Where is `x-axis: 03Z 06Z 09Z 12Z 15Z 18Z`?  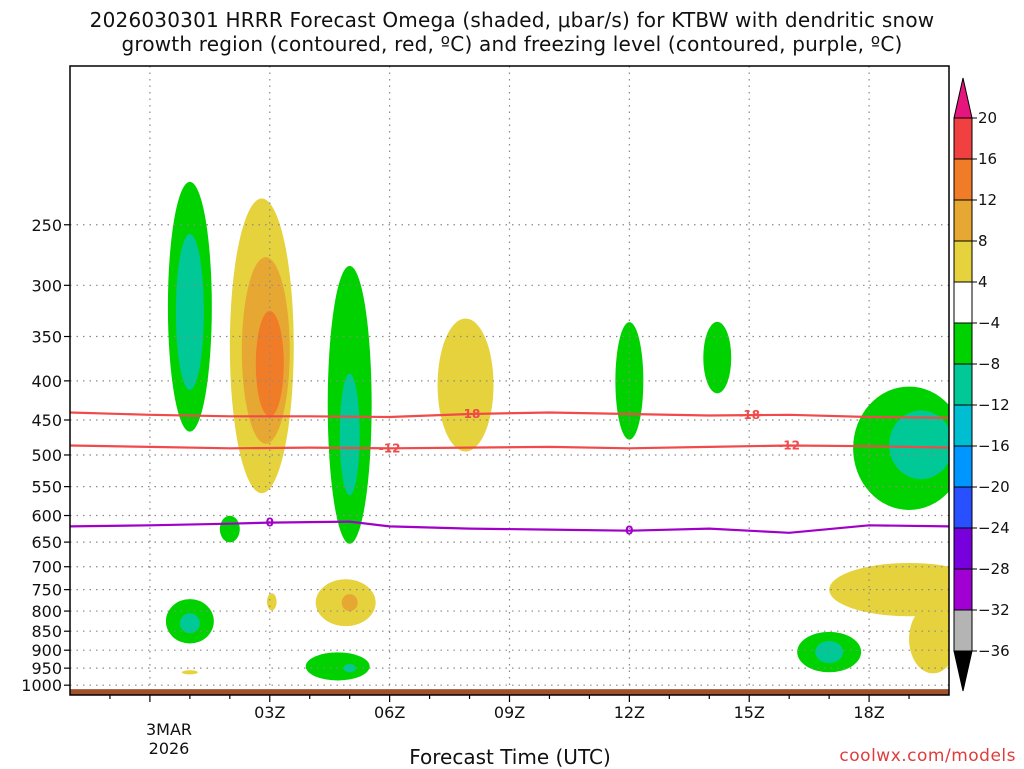 x-axis: 03Z 06Z 09Z 12Z 15Z 18Z is located at coordinates (509, 708).